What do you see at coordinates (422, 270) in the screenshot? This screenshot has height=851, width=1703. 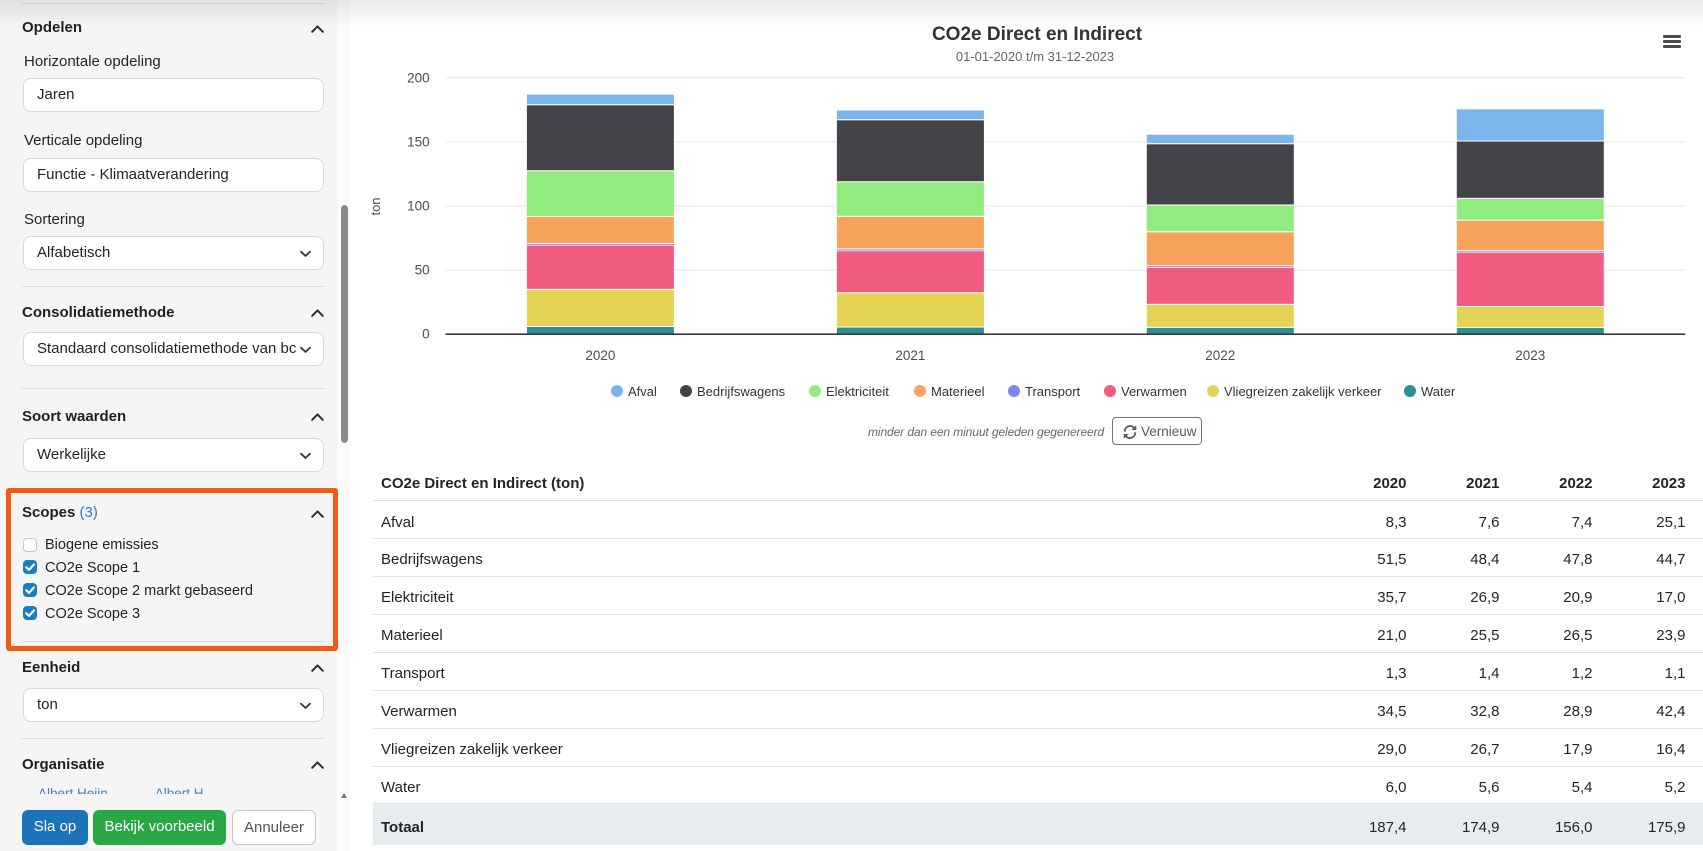 I see `svg-text: 50` at bounding box center [422, 270].